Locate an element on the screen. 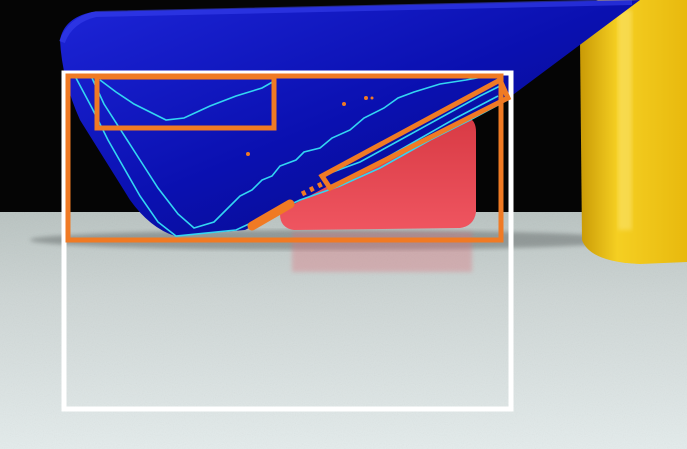 This screenshot has height=449, width=687. yellow-object is located at coordinates (633, 132).